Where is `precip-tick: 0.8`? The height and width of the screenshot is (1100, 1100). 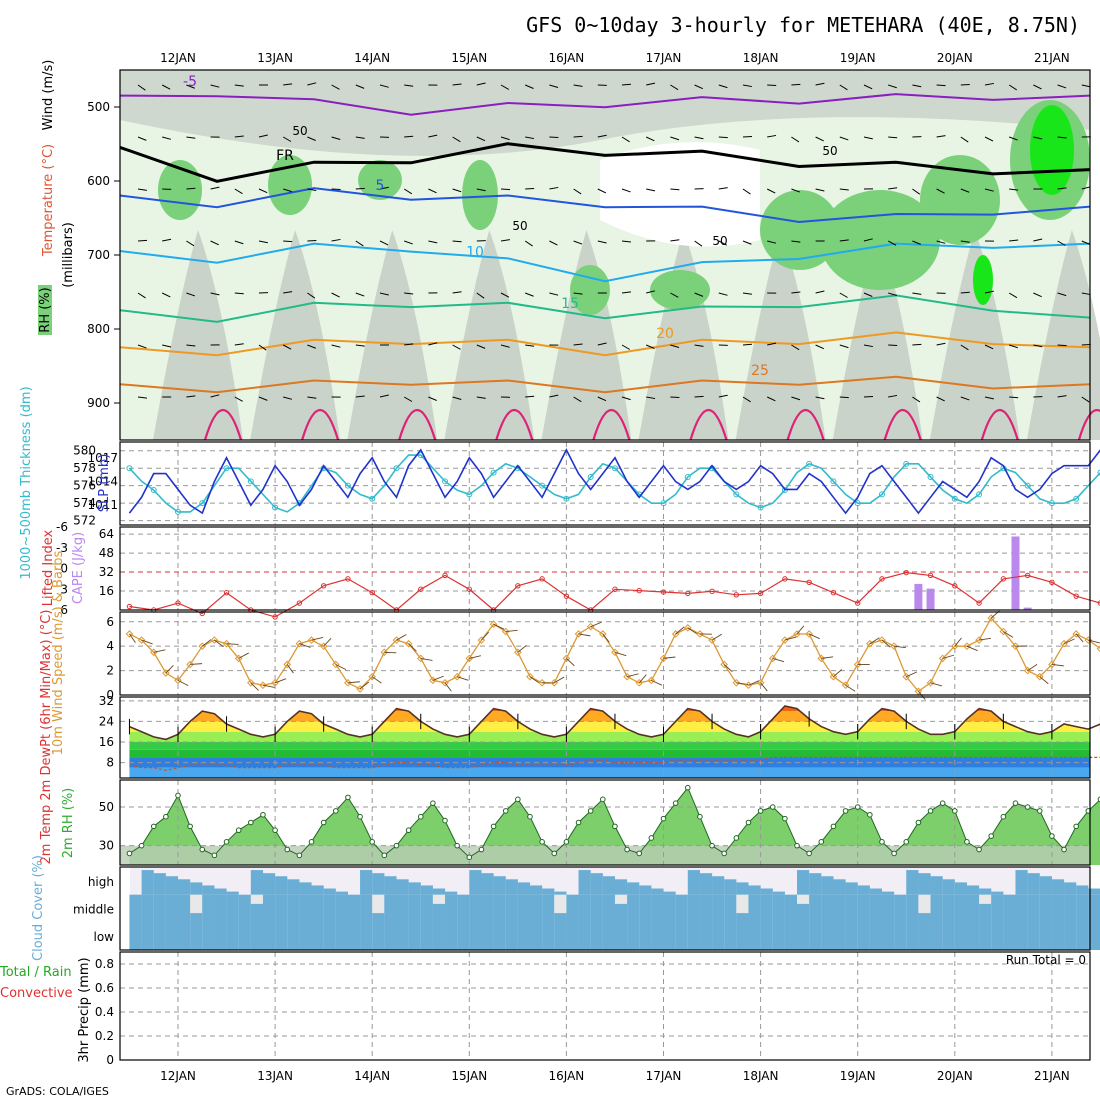 precip-tick: 0.8 is located at coordinates (104, 964).